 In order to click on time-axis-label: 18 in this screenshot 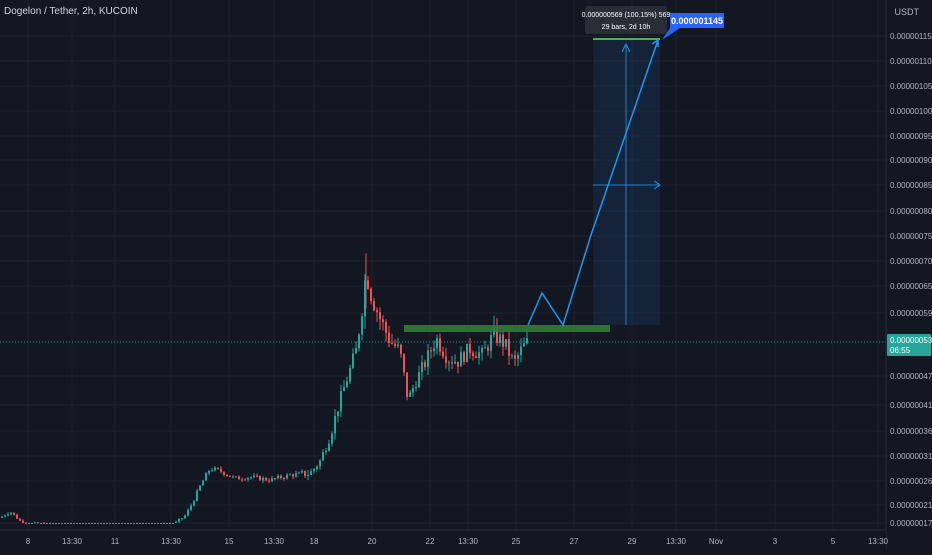, I will do `click(314, 541)`.